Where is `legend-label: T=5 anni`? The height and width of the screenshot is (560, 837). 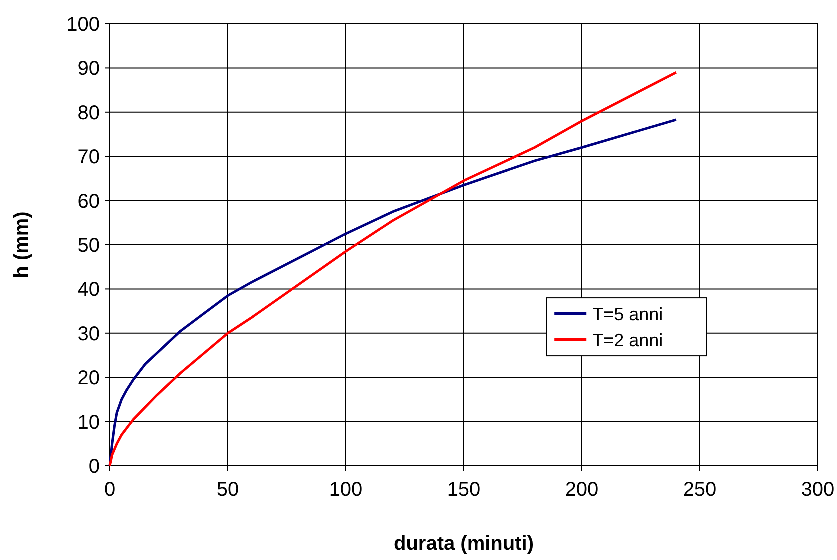
legend-label: T=5 anni is located at coordinates (628, 314).